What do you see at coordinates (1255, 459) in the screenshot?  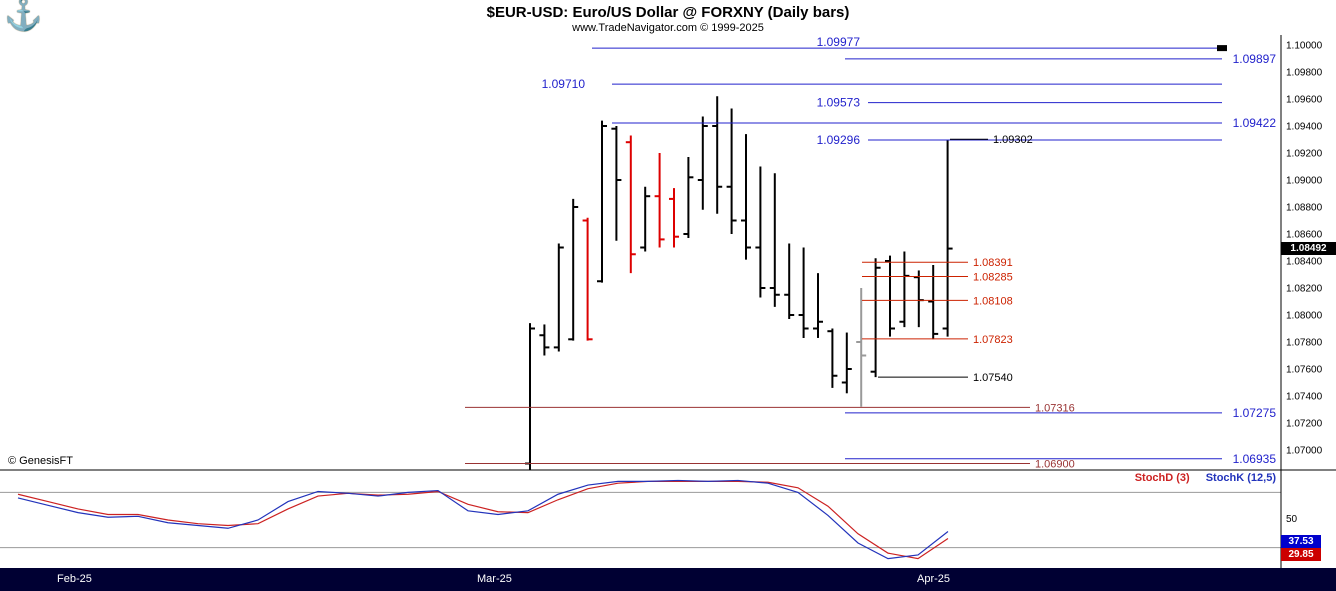 I see `level-label: 1.06935` at bounding box center [1255, 459].